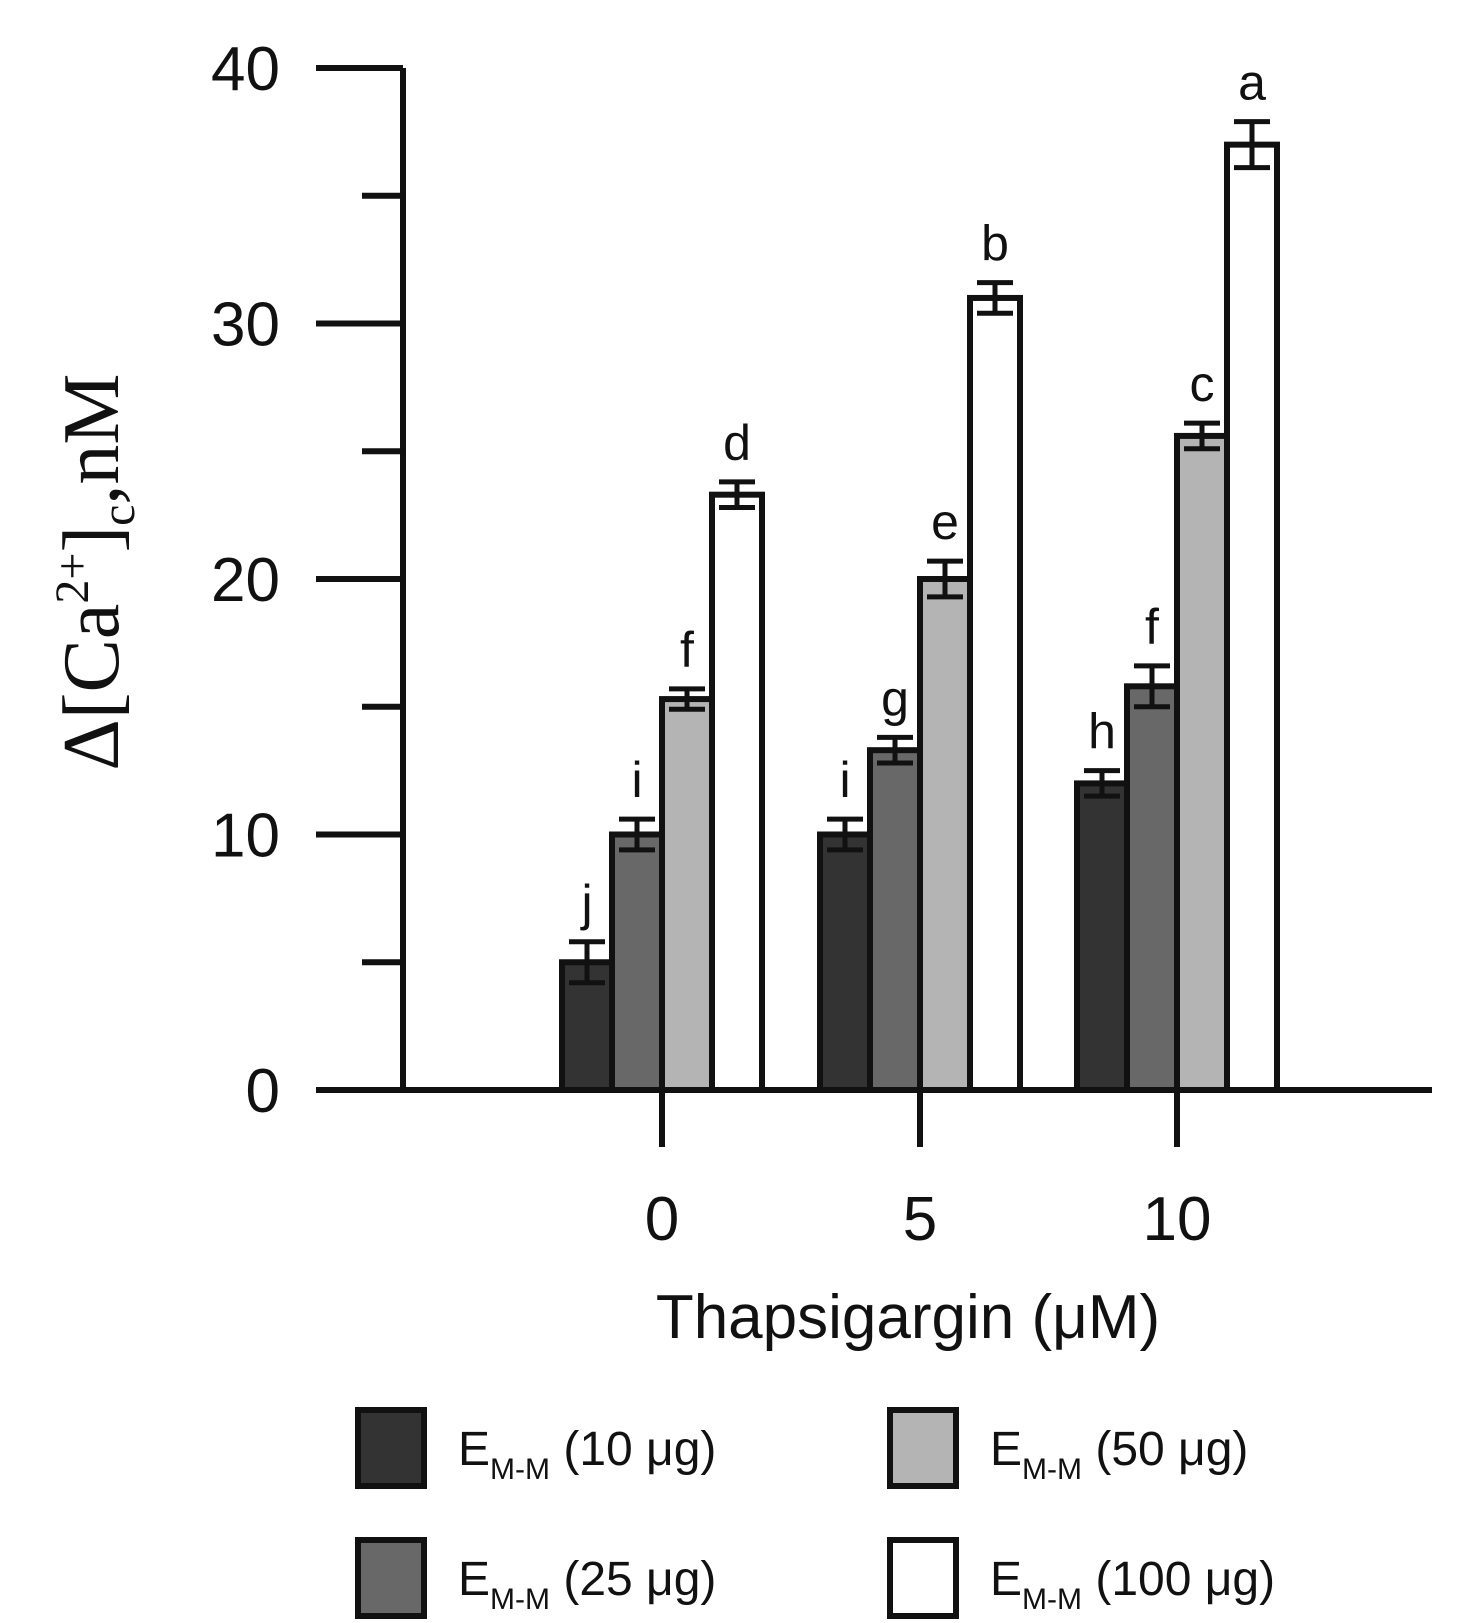  I want to click on significance-letter: h, so click(1102, 732).